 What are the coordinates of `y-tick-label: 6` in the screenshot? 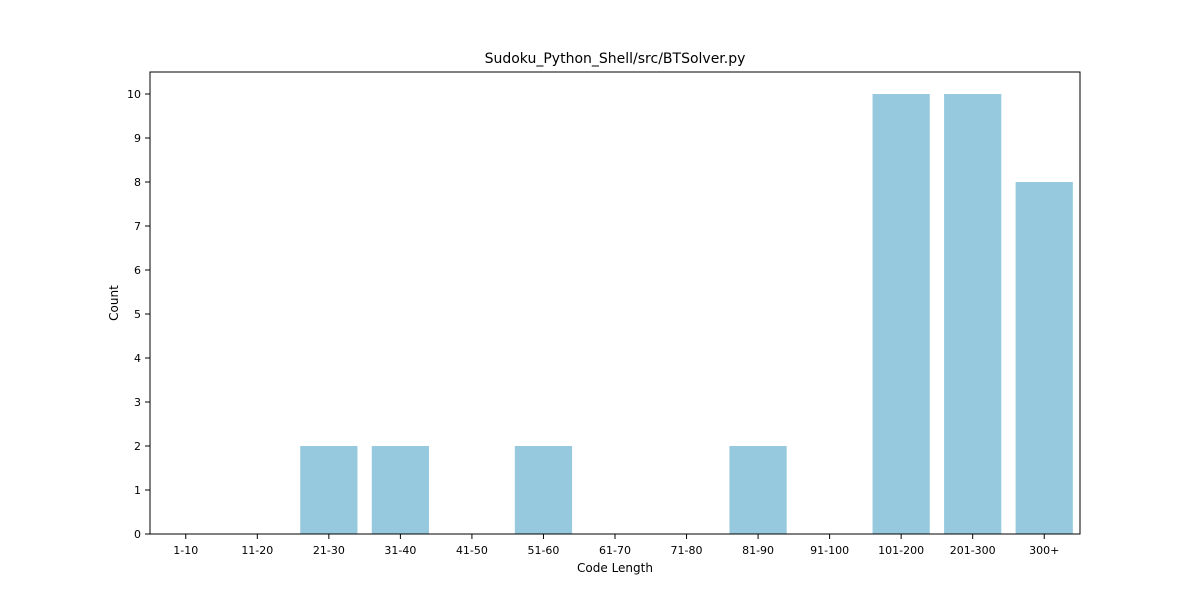 It's located at (137, 270).